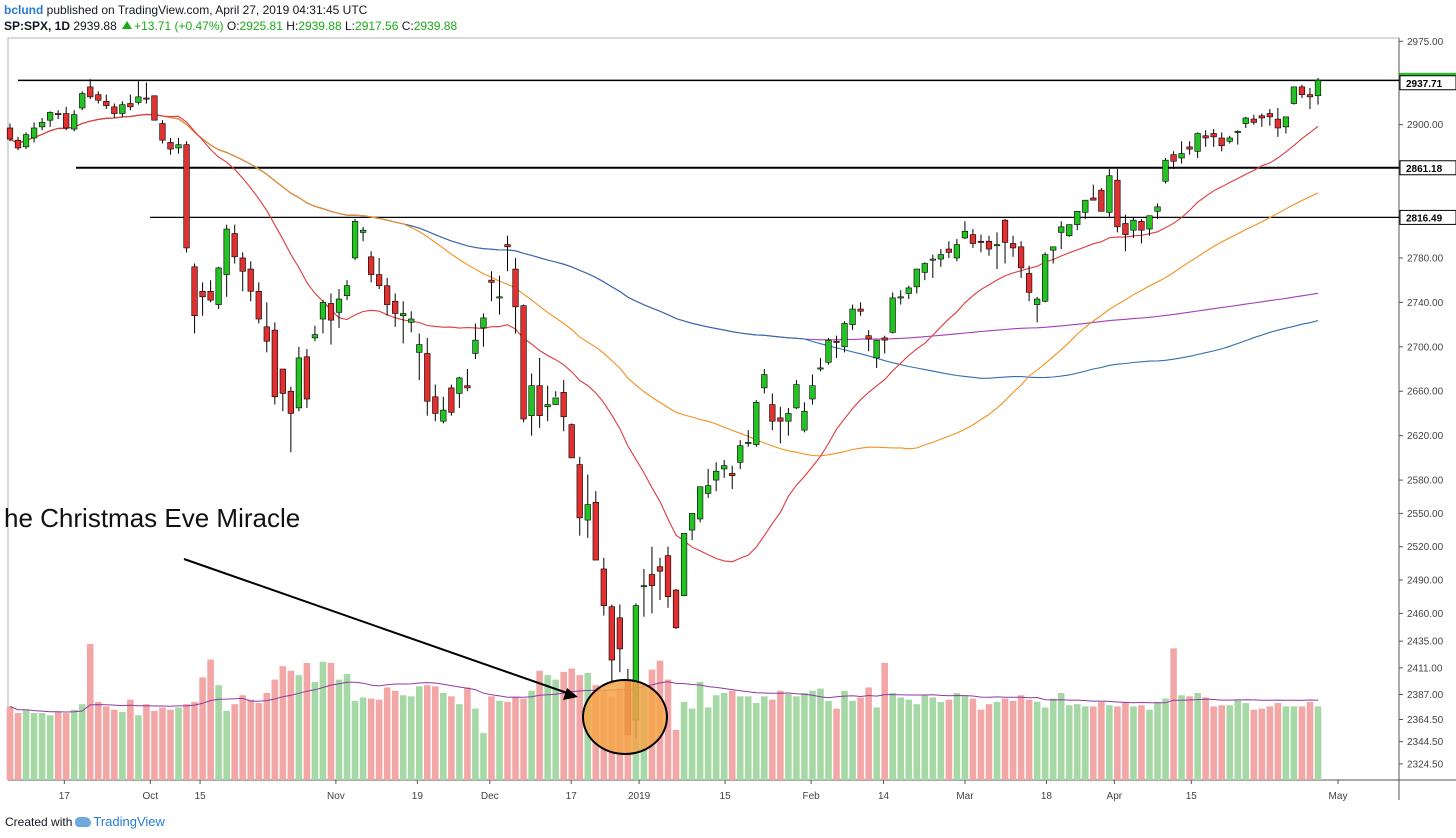 This screenshot has height=838, width=1456. What do you see at coordinates (179, 26) in the screenshot?
I see `price-change: +13.71 (+0.47%)` at bounding box center [179, 26].